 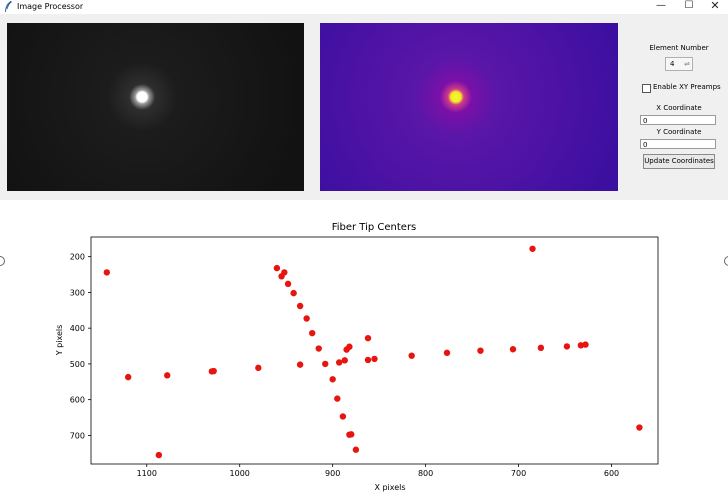 I want to click on y-tick-label: 400, so click(x=77, y=328).